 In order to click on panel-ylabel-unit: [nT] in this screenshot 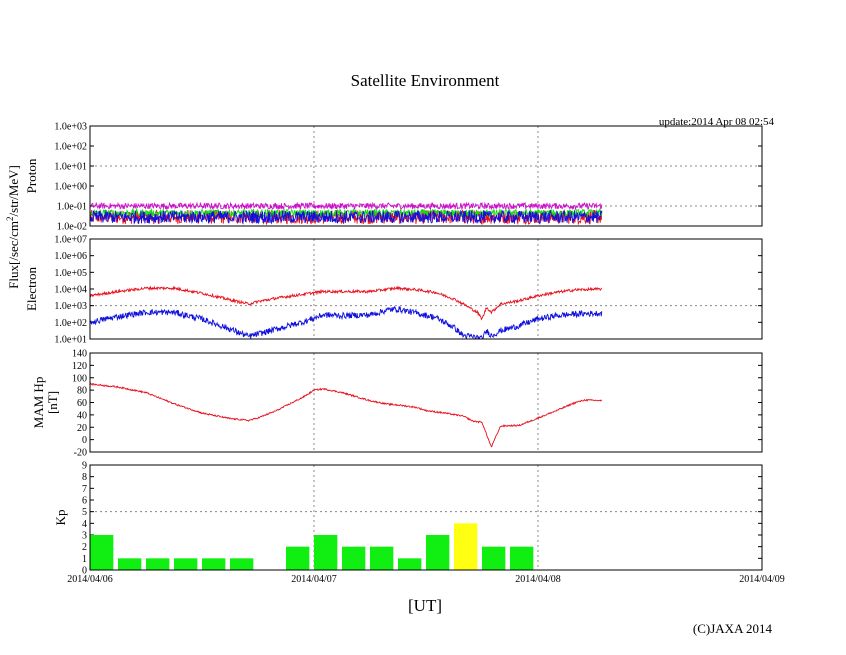, I will do `click(52, 402)`.